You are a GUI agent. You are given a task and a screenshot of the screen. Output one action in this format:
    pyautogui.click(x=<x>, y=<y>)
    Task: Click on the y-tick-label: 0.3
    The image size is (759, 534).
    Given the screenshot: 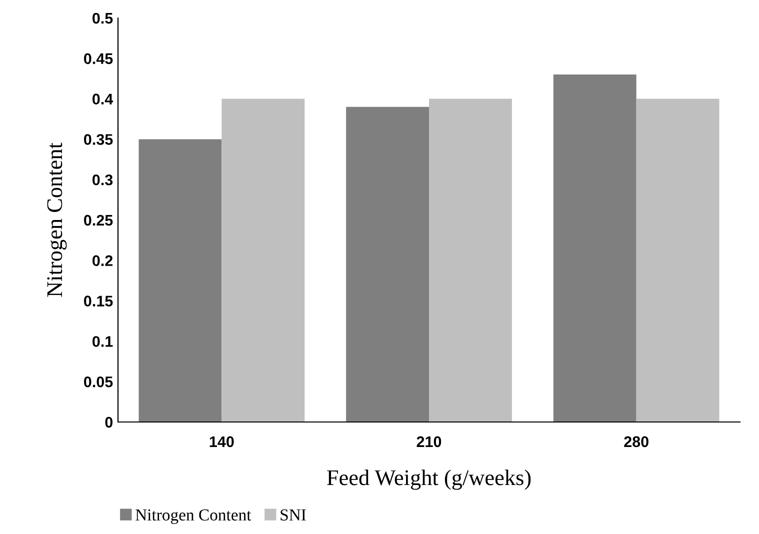 What is the action you would take?
    pyautogui.click(x=102, y=180)
    